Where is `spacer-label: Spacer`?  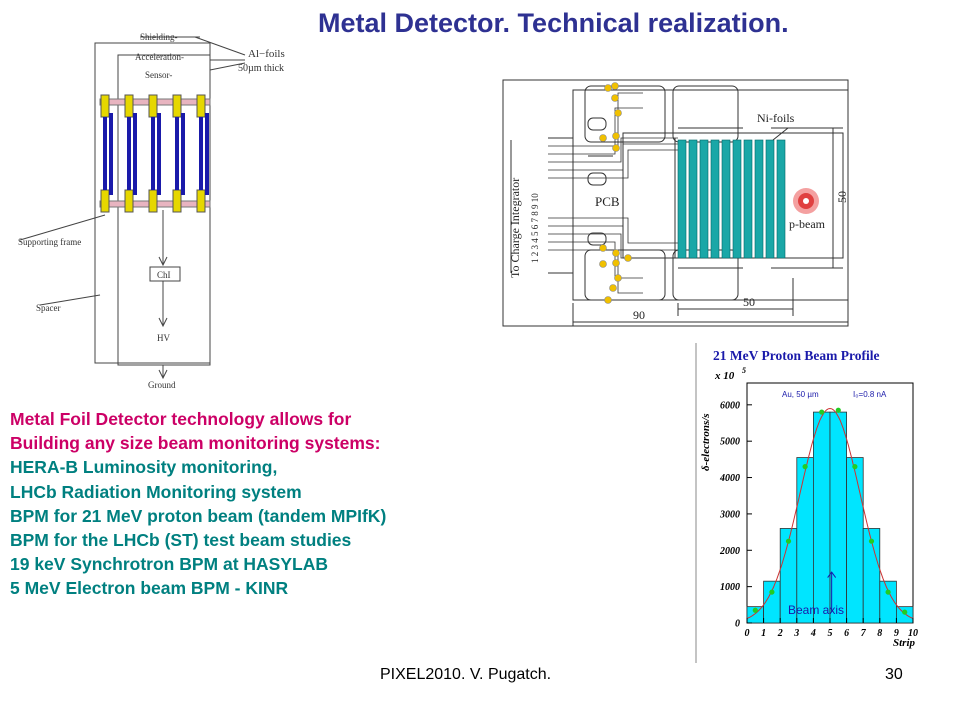
spacer-label: Spacer is located at coordinates (48, 308).